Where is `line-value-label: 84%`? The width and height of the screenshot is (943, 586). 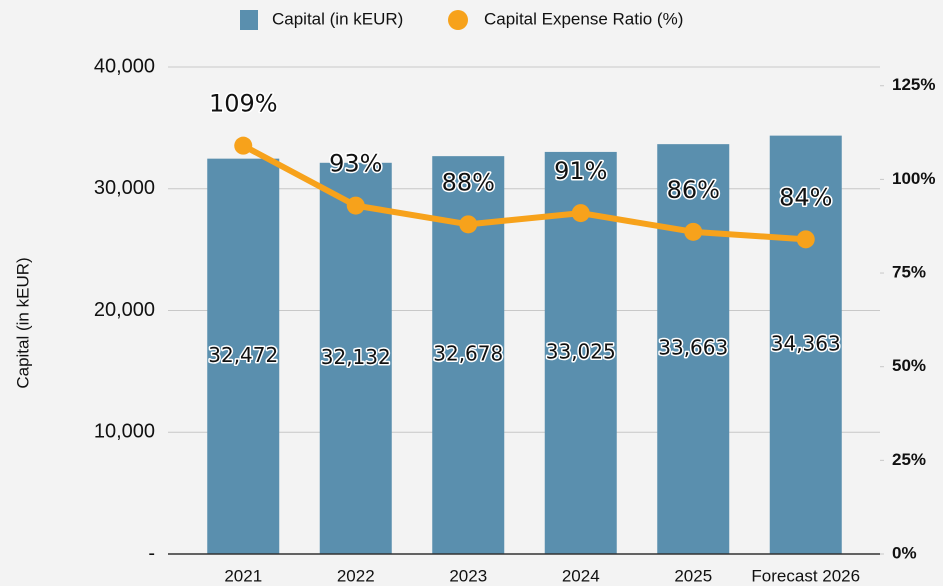
line-value-label: 84% is located at coordinates (805, 197).